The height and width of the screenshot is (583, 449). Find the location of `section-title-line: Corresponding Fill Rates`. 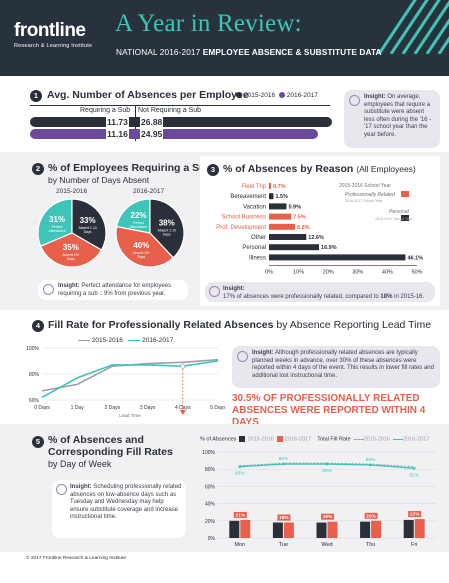

section-title-line: Corresponding Fill Rates is located at coordinates (110, 452).